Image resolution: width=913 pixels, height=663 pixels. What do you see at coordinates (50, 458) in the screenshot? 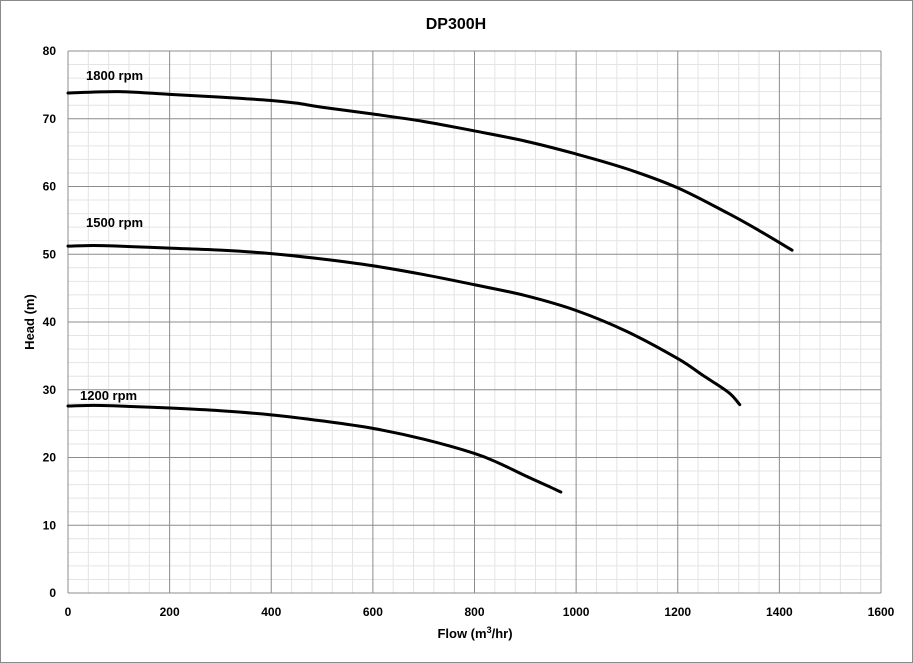
I see `y-tick-label: 20` at bounding box center [50, 458].